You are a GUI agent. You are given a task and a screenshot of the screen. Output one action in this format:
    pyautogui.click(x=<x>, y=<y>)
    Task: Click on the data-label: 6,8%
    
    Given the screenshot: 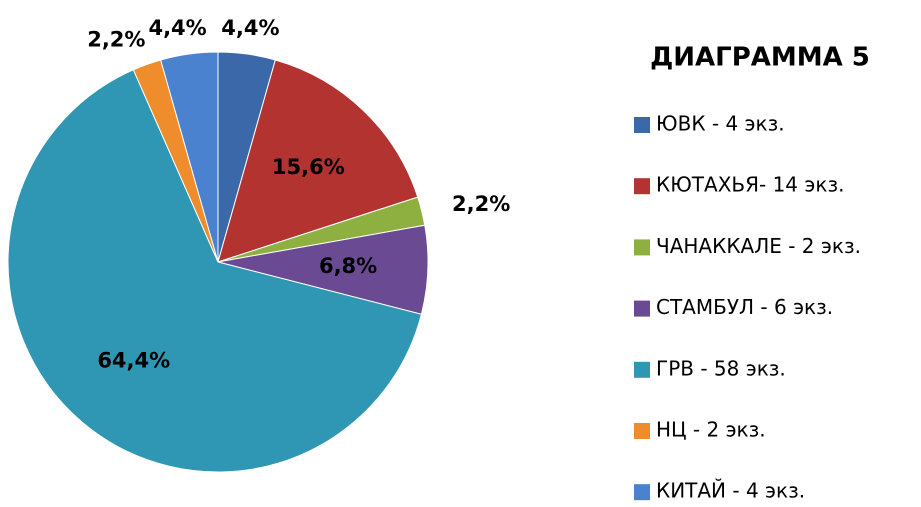 What is the action you would take?
    pyautogui.click(x=348, y=266)
    